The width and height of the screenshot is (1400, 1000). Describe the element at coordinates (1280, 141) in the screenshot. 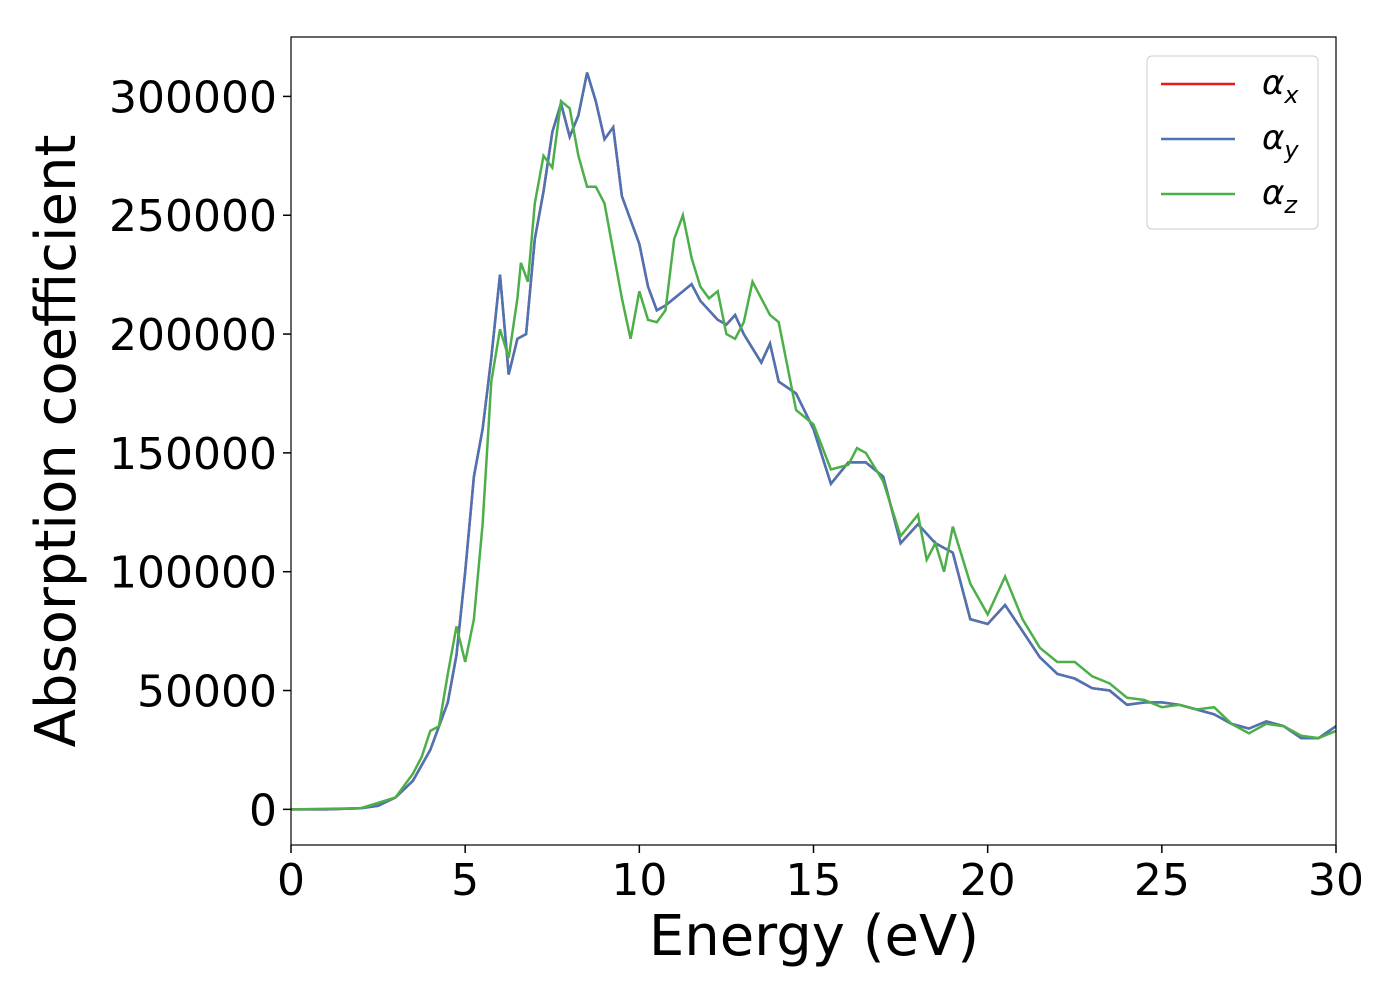

I see `legend-label: αy` at that location.